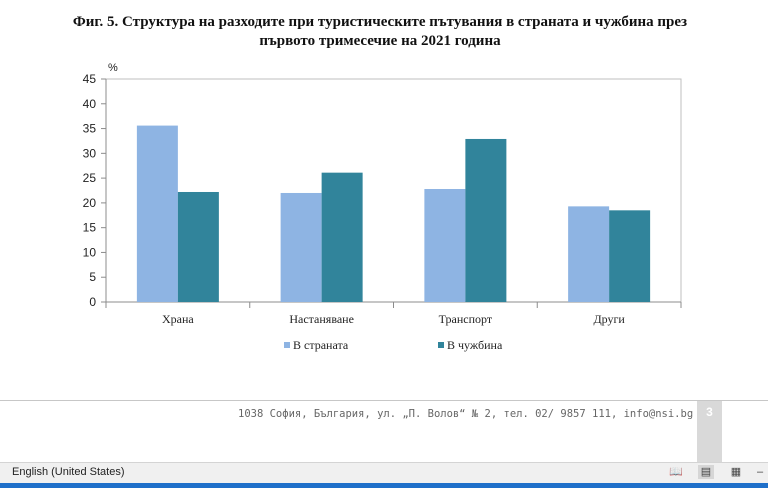  What do you see at coordinates (393, 345) in the screenshot?
I see `legend: В страната В чужбина` at bounding box center [393, 345].